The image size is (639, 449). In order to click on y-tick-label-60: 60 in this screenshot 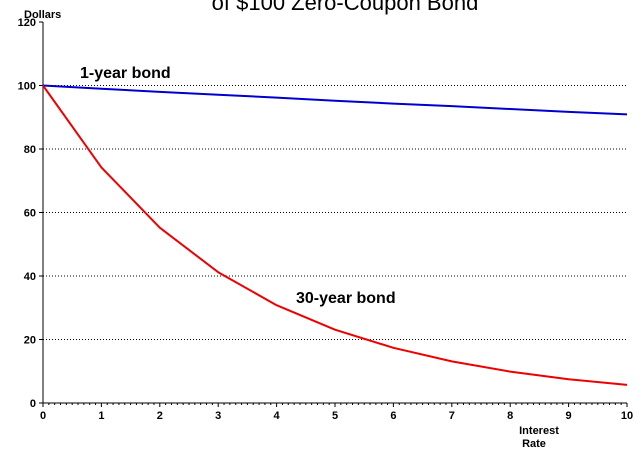, I will do `click(30, 214)`.